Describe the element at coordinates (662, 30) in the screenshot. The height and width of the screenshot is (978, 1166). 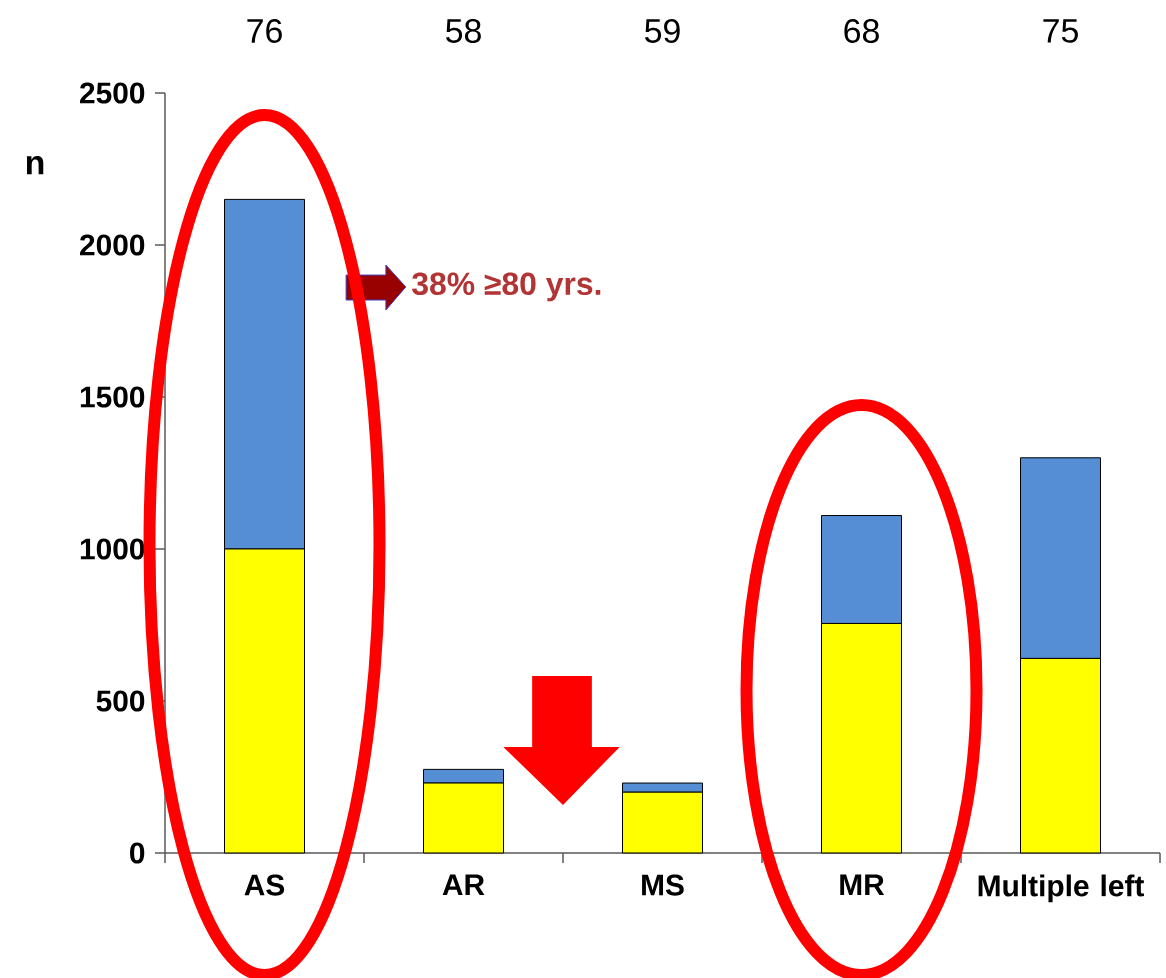
I see `text: 59` at that location.